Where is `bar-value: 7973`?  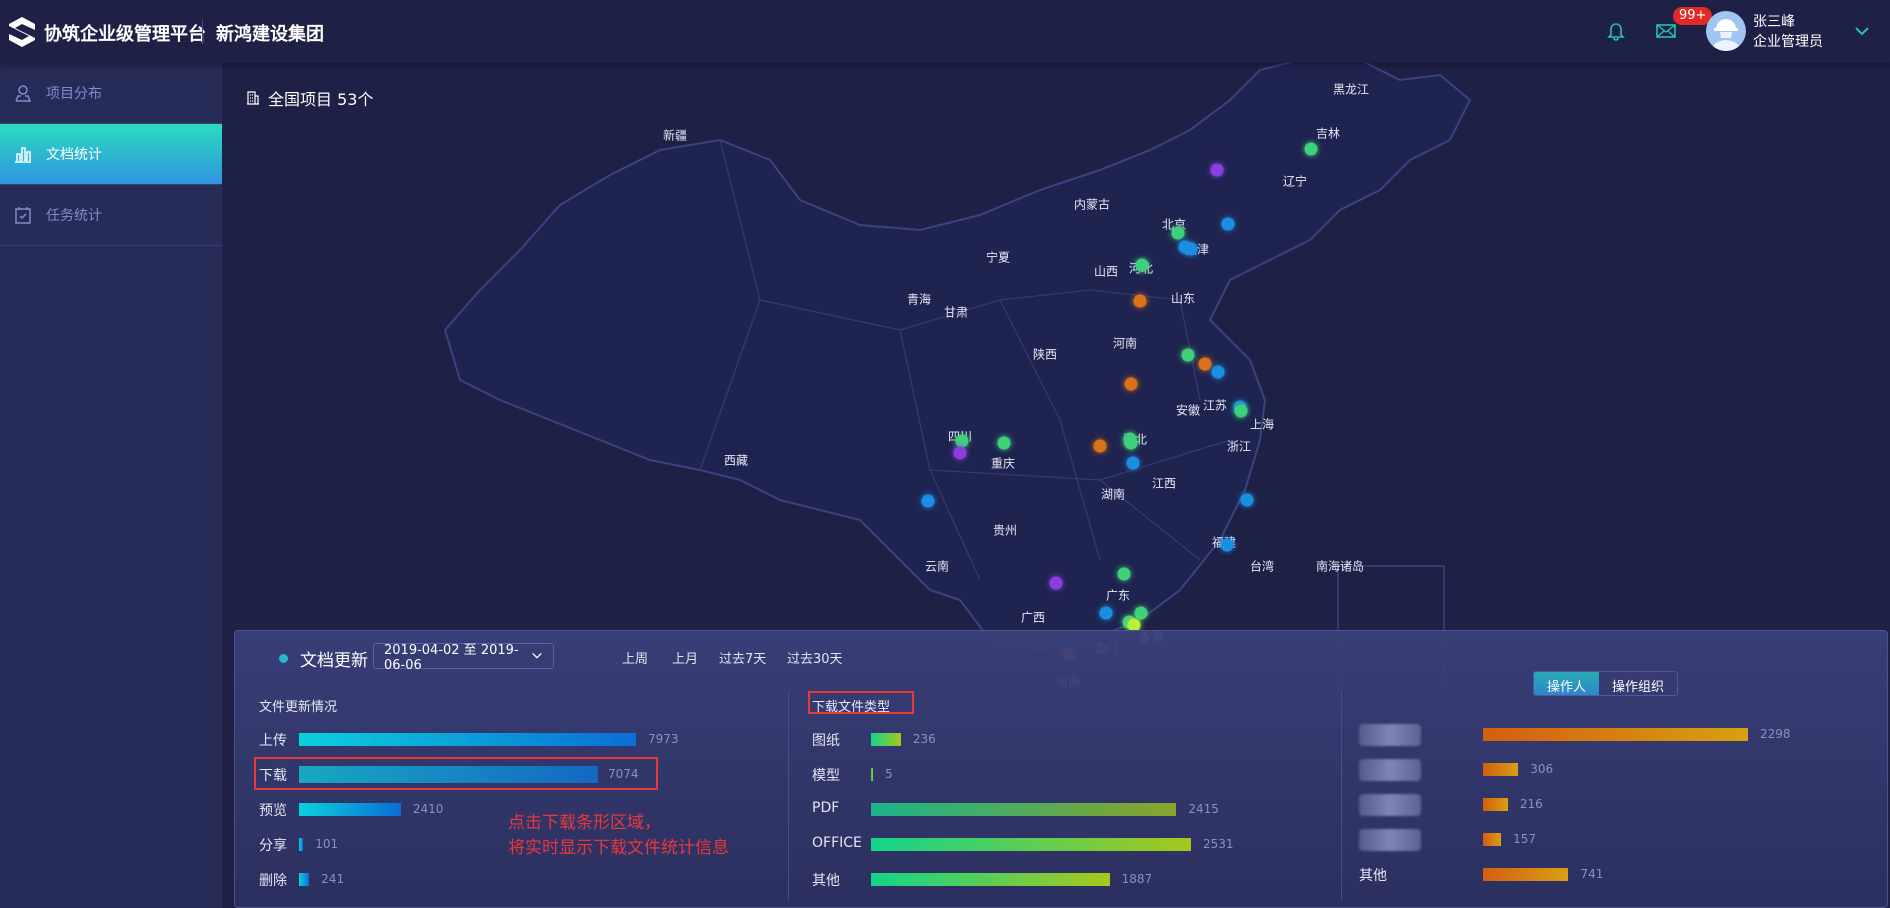
bar-value: 7973 is located at coordinates (663, 739).